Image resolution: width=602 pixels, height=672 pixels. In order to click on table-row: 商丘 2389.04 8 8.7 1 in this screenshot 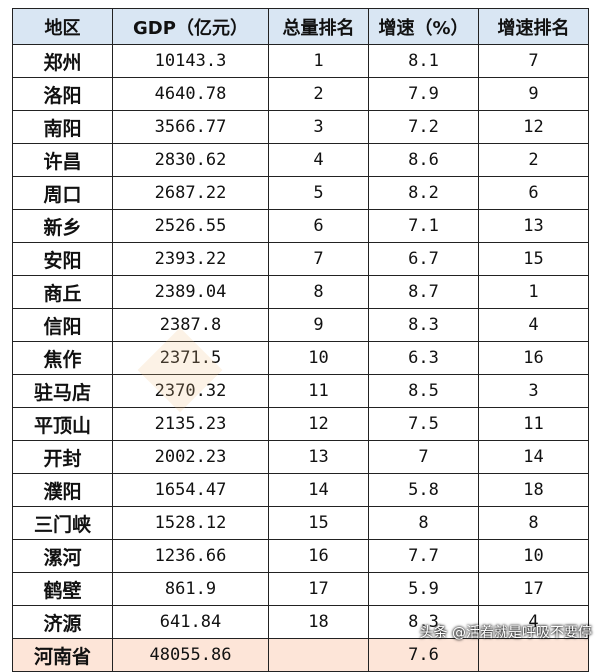, I will do `click(300, 292)`.